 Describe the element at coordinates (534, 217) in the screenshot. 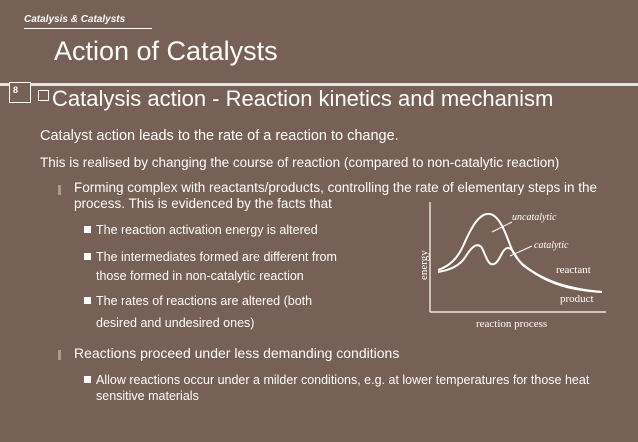

I see `uncatalytic-label: uncatalytic` at that location.